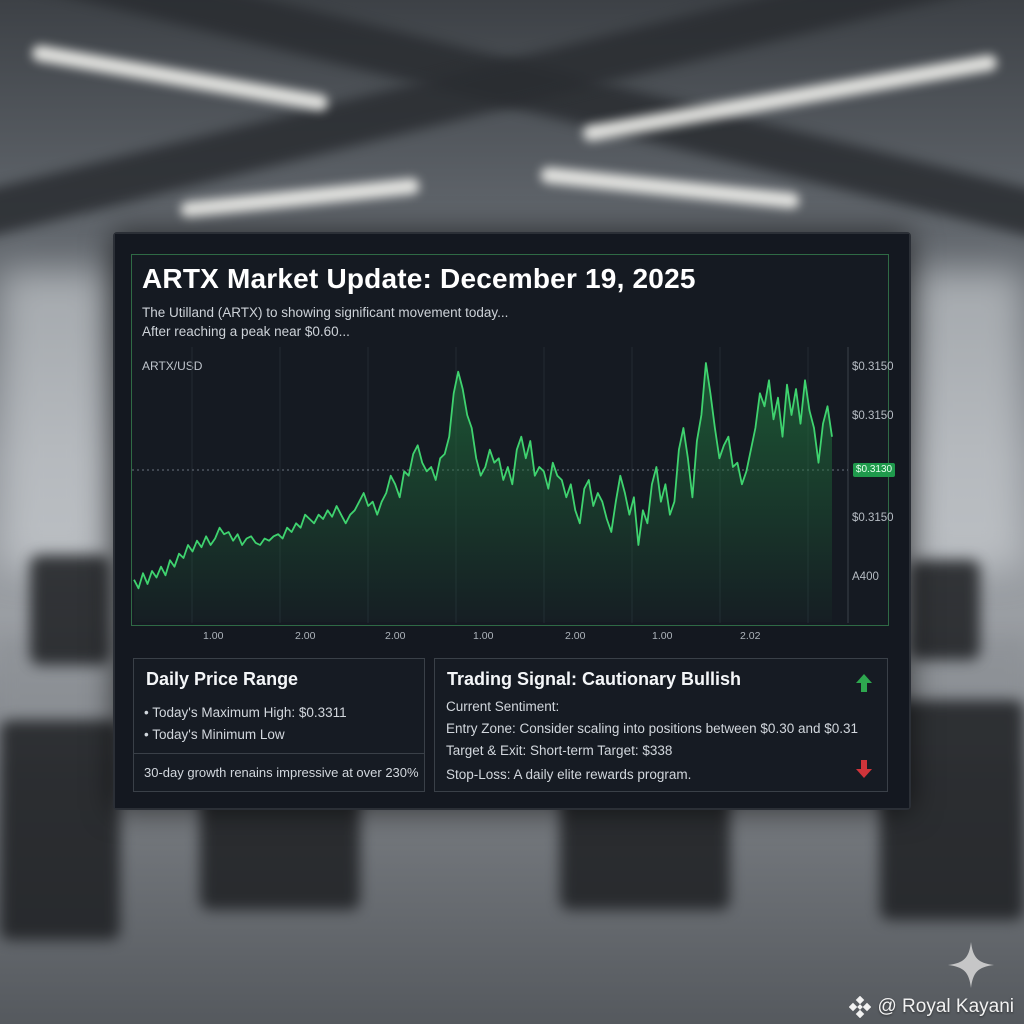 This screenshot has height=1024, width=1024. I want to click on y-tick: A400, so click(865, 577).